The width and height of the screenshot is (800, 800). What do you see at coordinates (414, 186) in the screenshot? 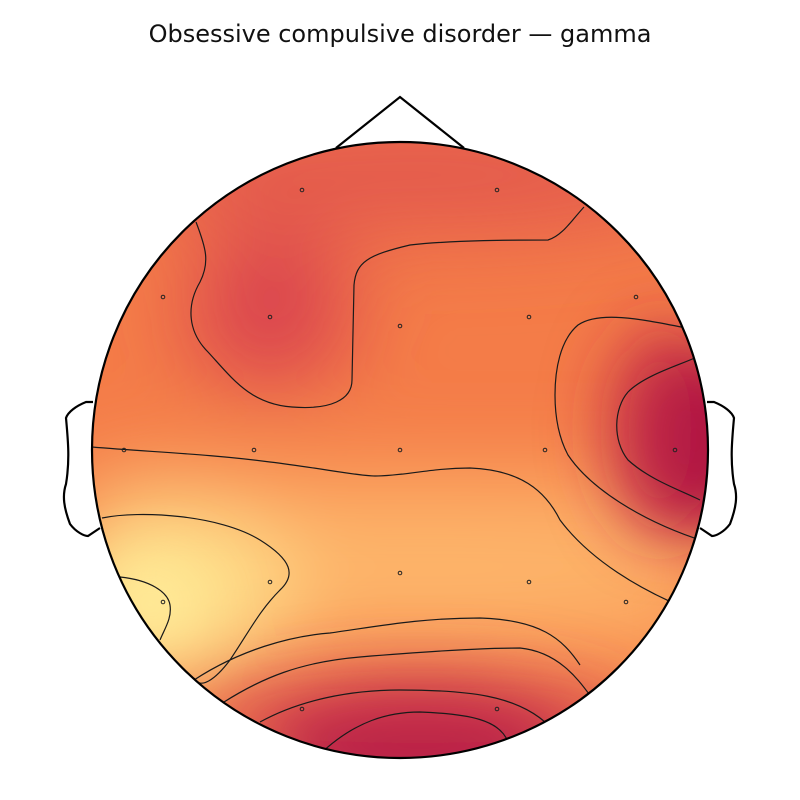
I see `field-top-band` at bounding box center [414, 186].